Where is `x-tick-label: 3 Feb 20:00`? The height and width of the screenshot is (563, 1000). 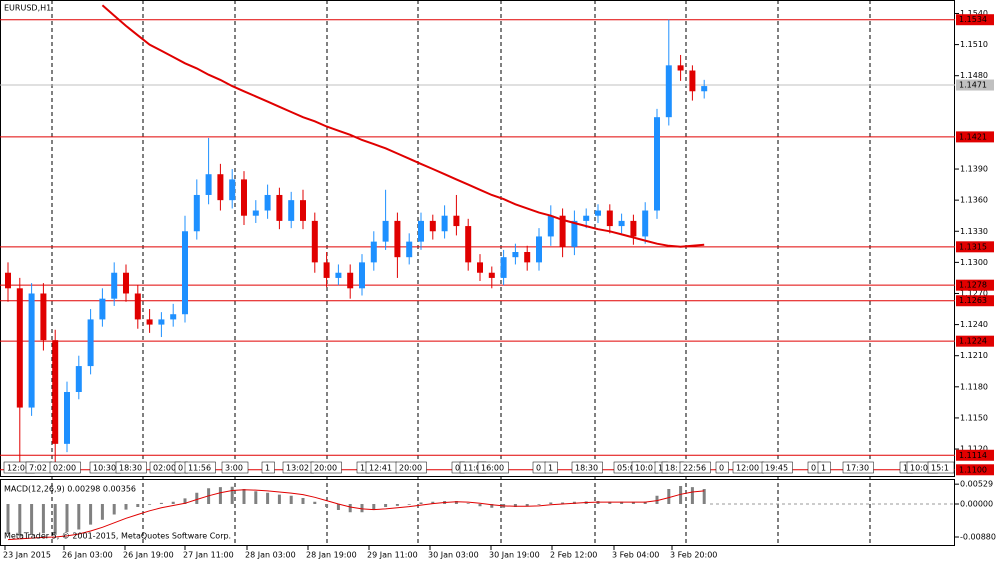 x-tick-label: 3 Feb 20:00 is located at coordinates (693, 555).